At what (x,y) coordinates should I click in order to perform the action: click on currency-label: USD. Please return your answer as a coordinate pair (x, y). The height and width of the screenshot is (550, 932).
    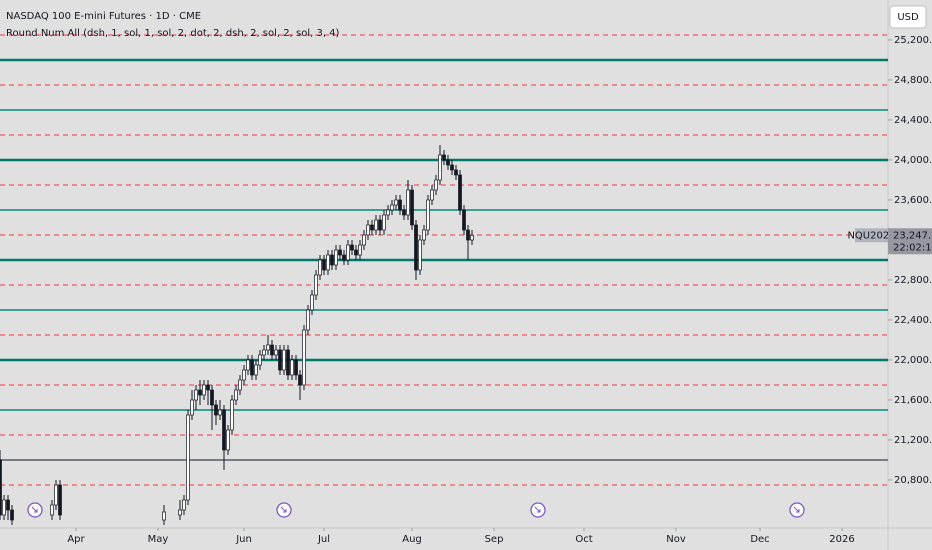
    Looking at the image, I should click on (908, 17).